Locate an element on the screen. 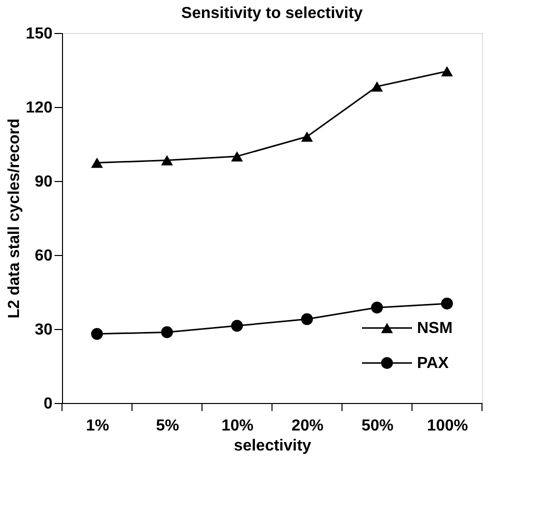 The height and width of the screenshot is (513, 533). x-tick-label: 10% is located at coordinates (237, 426).